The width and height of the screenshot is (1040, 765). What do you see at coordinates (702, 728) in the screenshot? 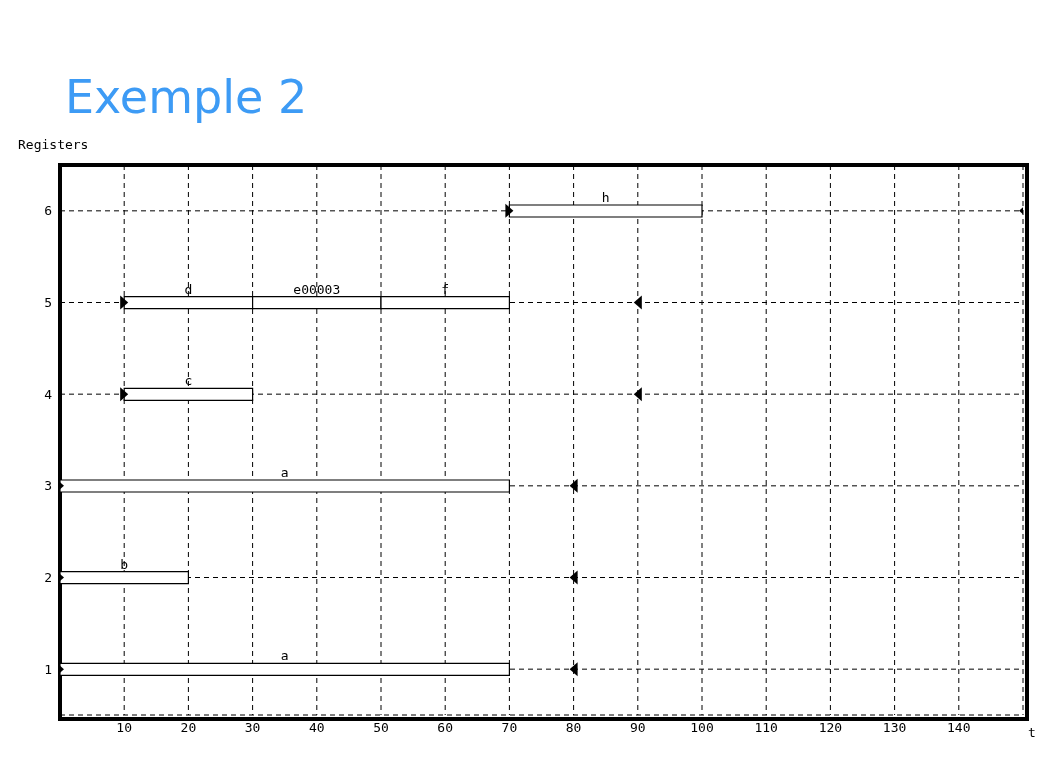
I see `x-tick-label: 100` at bounding box center [702, 728].